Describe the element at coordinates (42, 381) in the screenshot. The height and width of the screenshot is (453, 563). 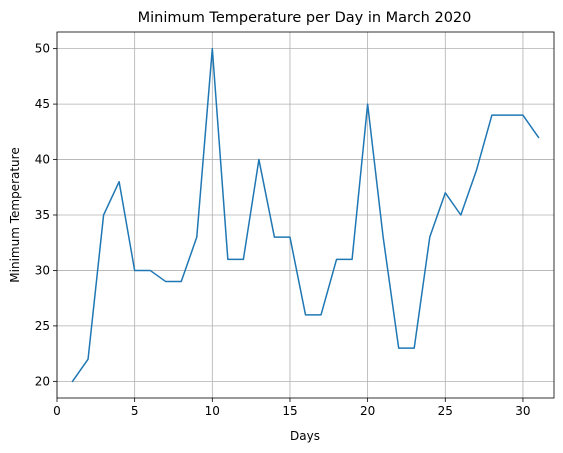
I see `y-tick-label: 20` at that location.